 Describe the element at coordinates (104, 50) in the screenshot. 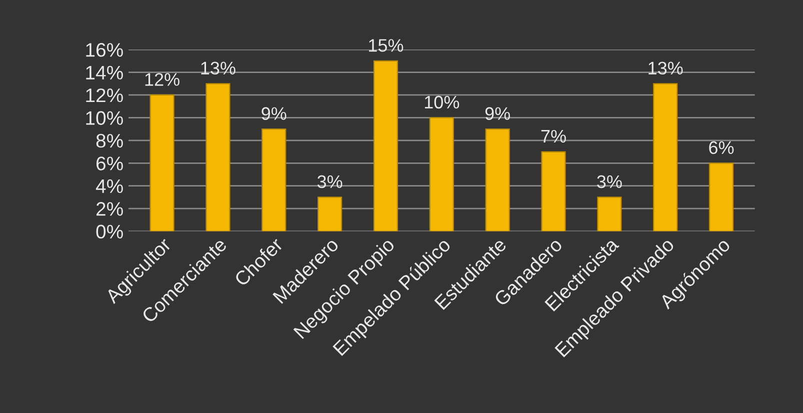

I see `y-tick-label: 16%` at that location.